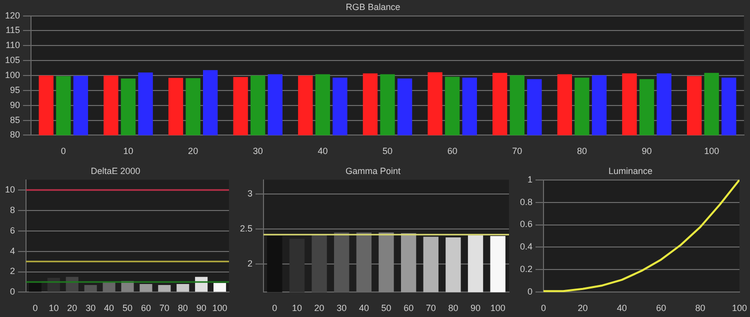 This screenshot has height=317, width=750. I want to click on y-tick-label: 110, so click(13, 45).